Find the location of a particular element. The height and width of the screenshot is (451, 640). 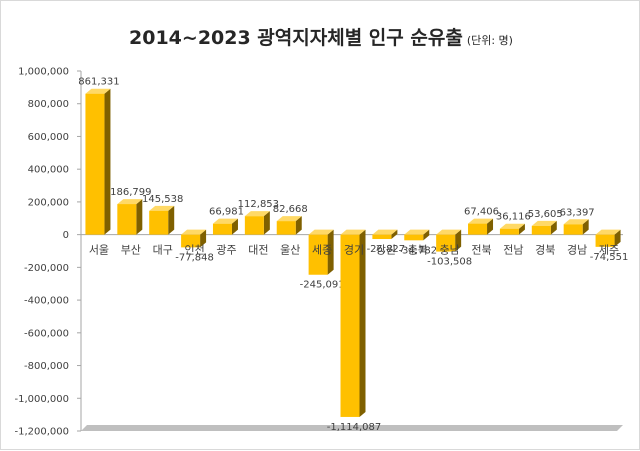

x-tick-label: 세종 is located at coordinates (322, 250).